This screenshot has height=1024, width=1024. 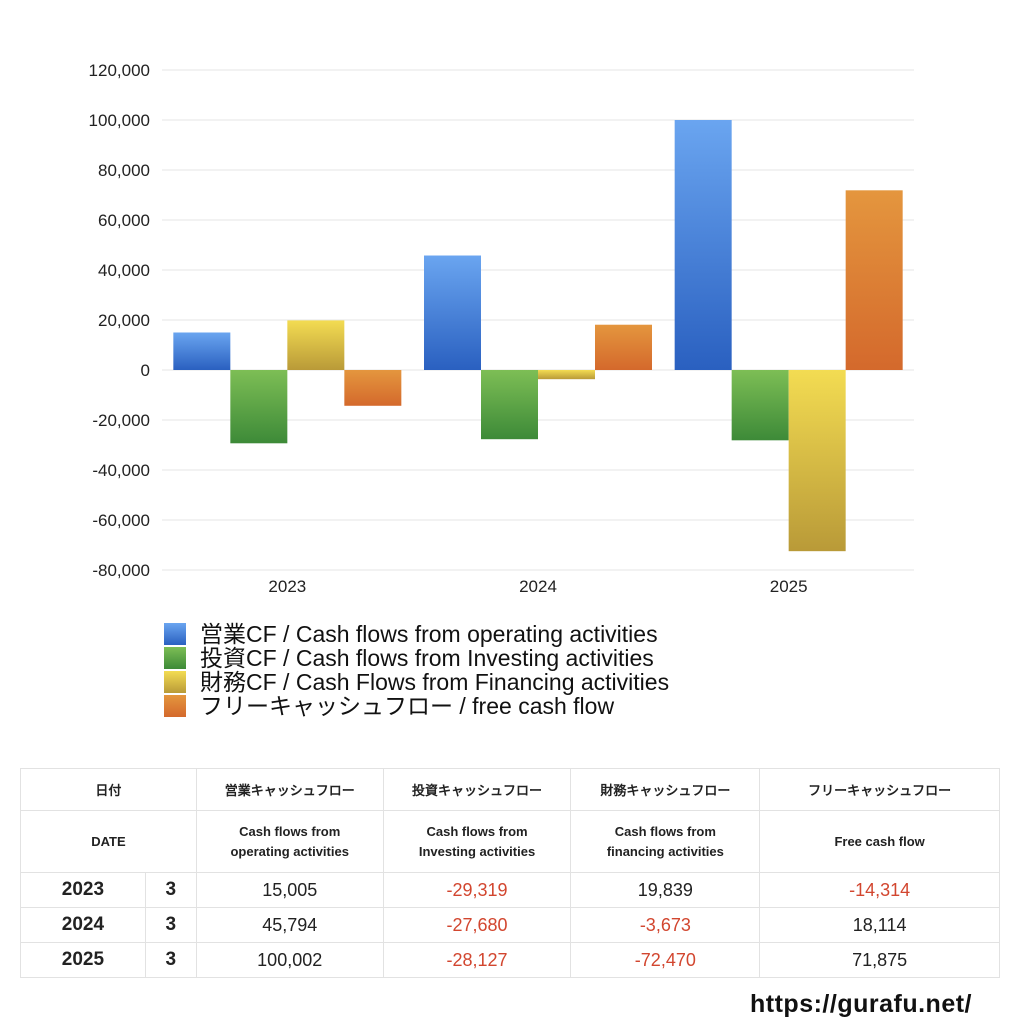 I want to click on x-tick-label: 2025, so click(x=789, y=586).